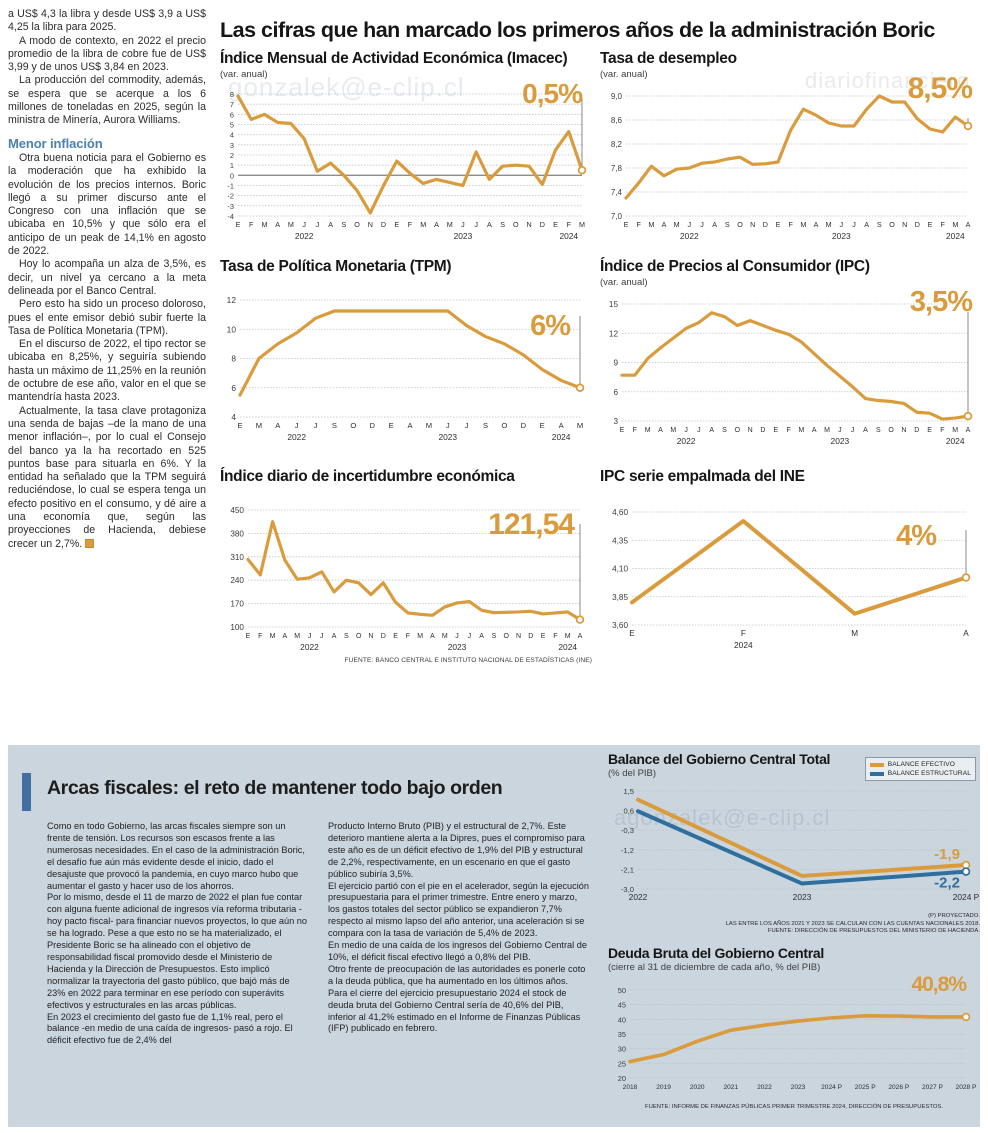  What do you see at coordinates (620, 569) in the screenshot?
I see `svg-text: 4,10` at bounding box center [620, 569].